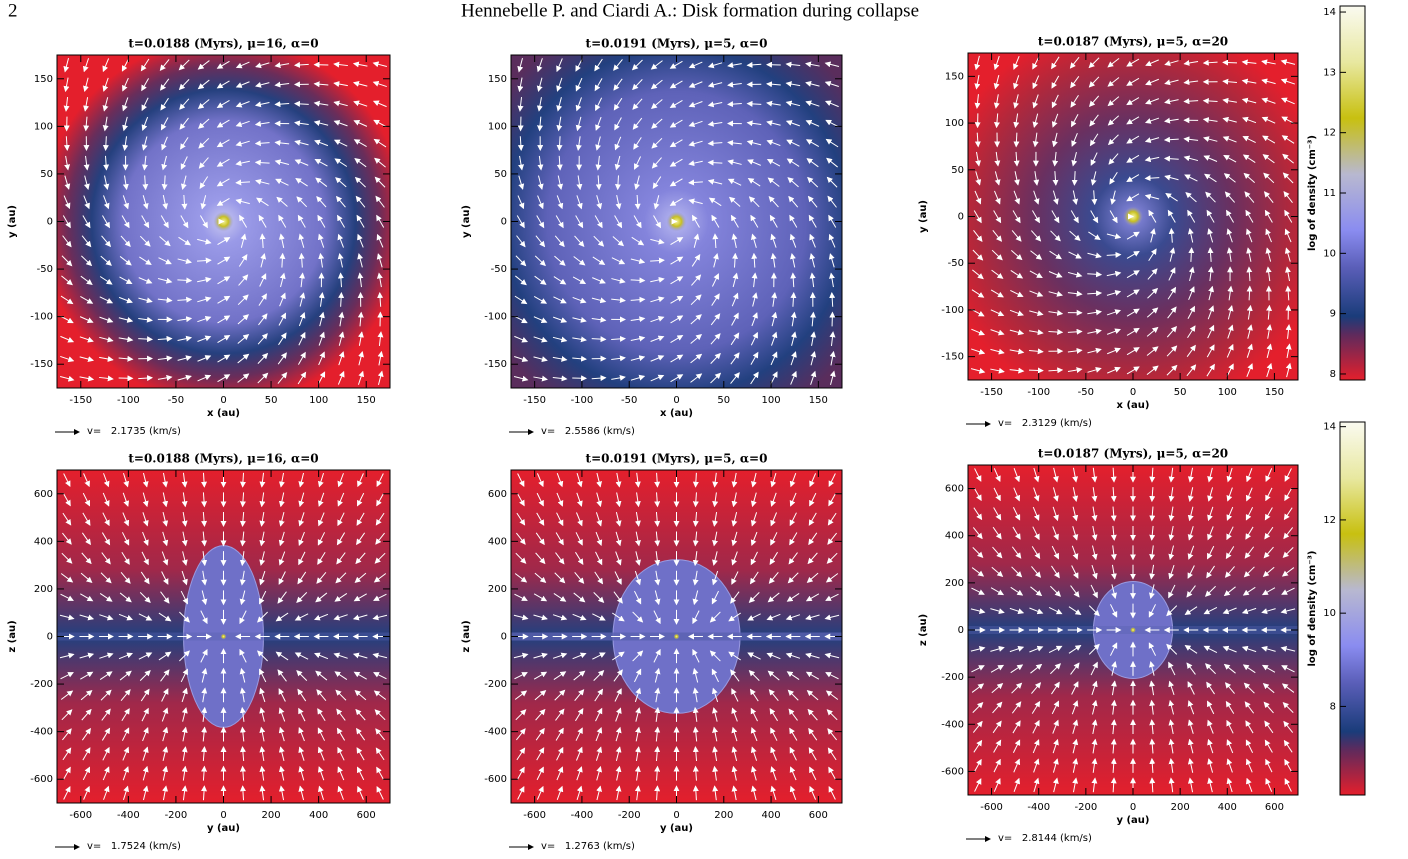  I want to click on colorbar-tick-label: 14, so click(1329, 12).